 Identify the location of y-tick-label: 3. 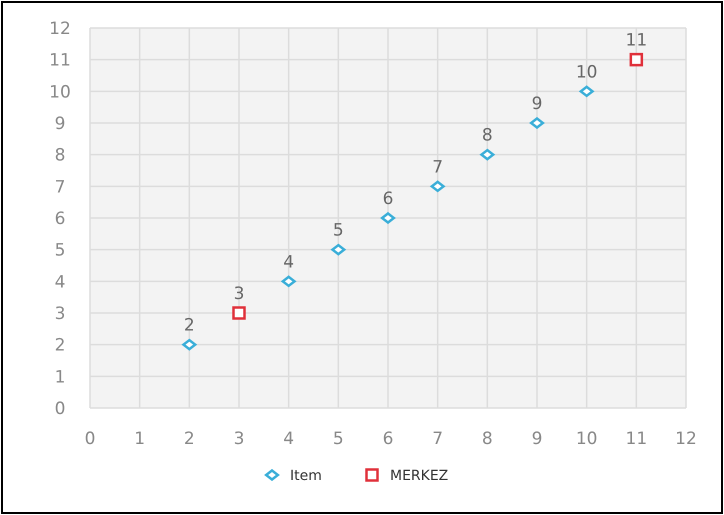
(60, 314).